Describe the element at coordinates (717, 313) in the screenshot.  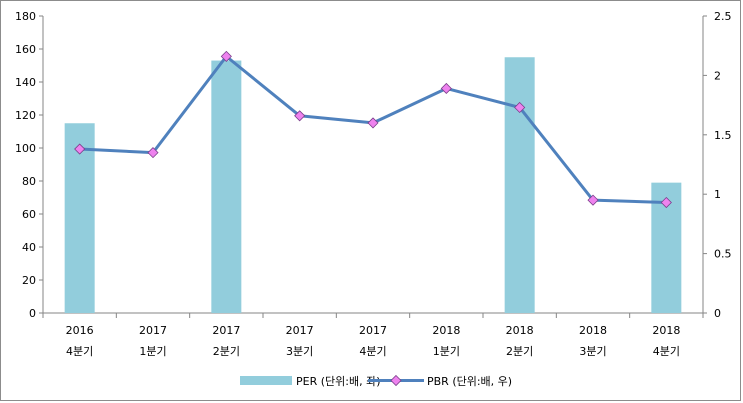
I see `right-tick-label: 0` at that location.